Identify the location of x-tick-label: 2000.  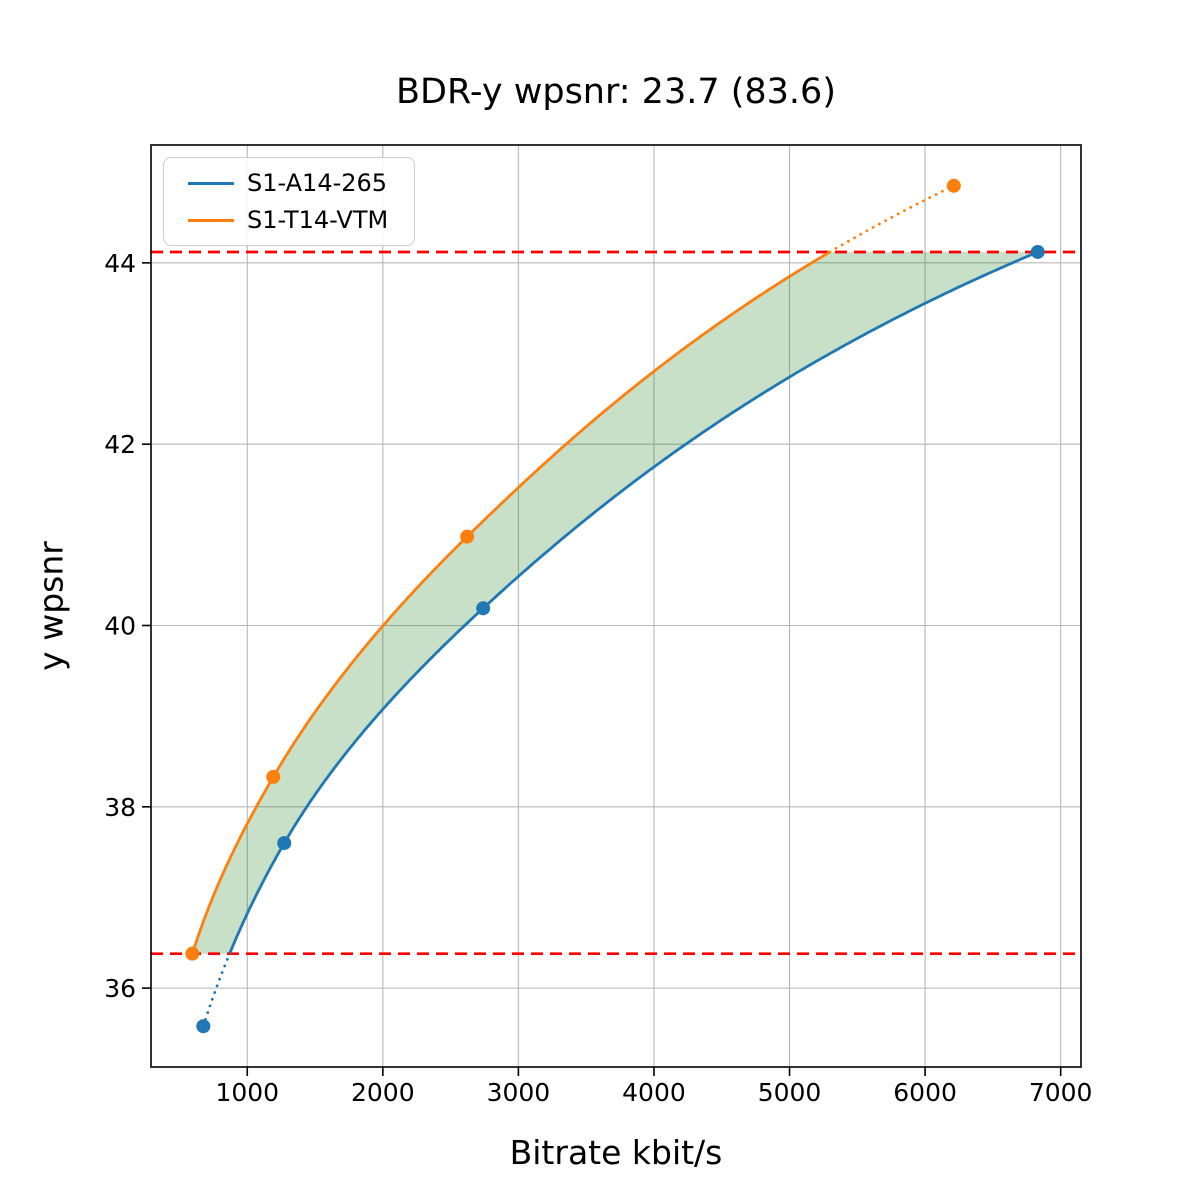
(383, 1092).